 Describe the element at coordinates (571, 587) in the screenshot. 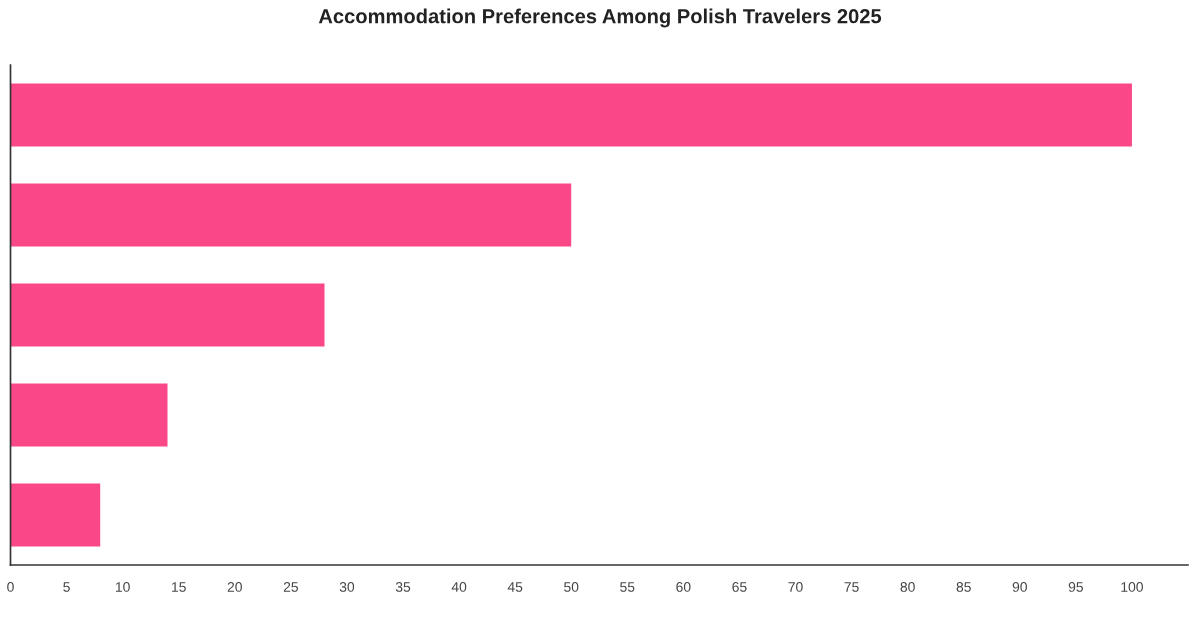

I see `x-tick-label: 50` at that location.